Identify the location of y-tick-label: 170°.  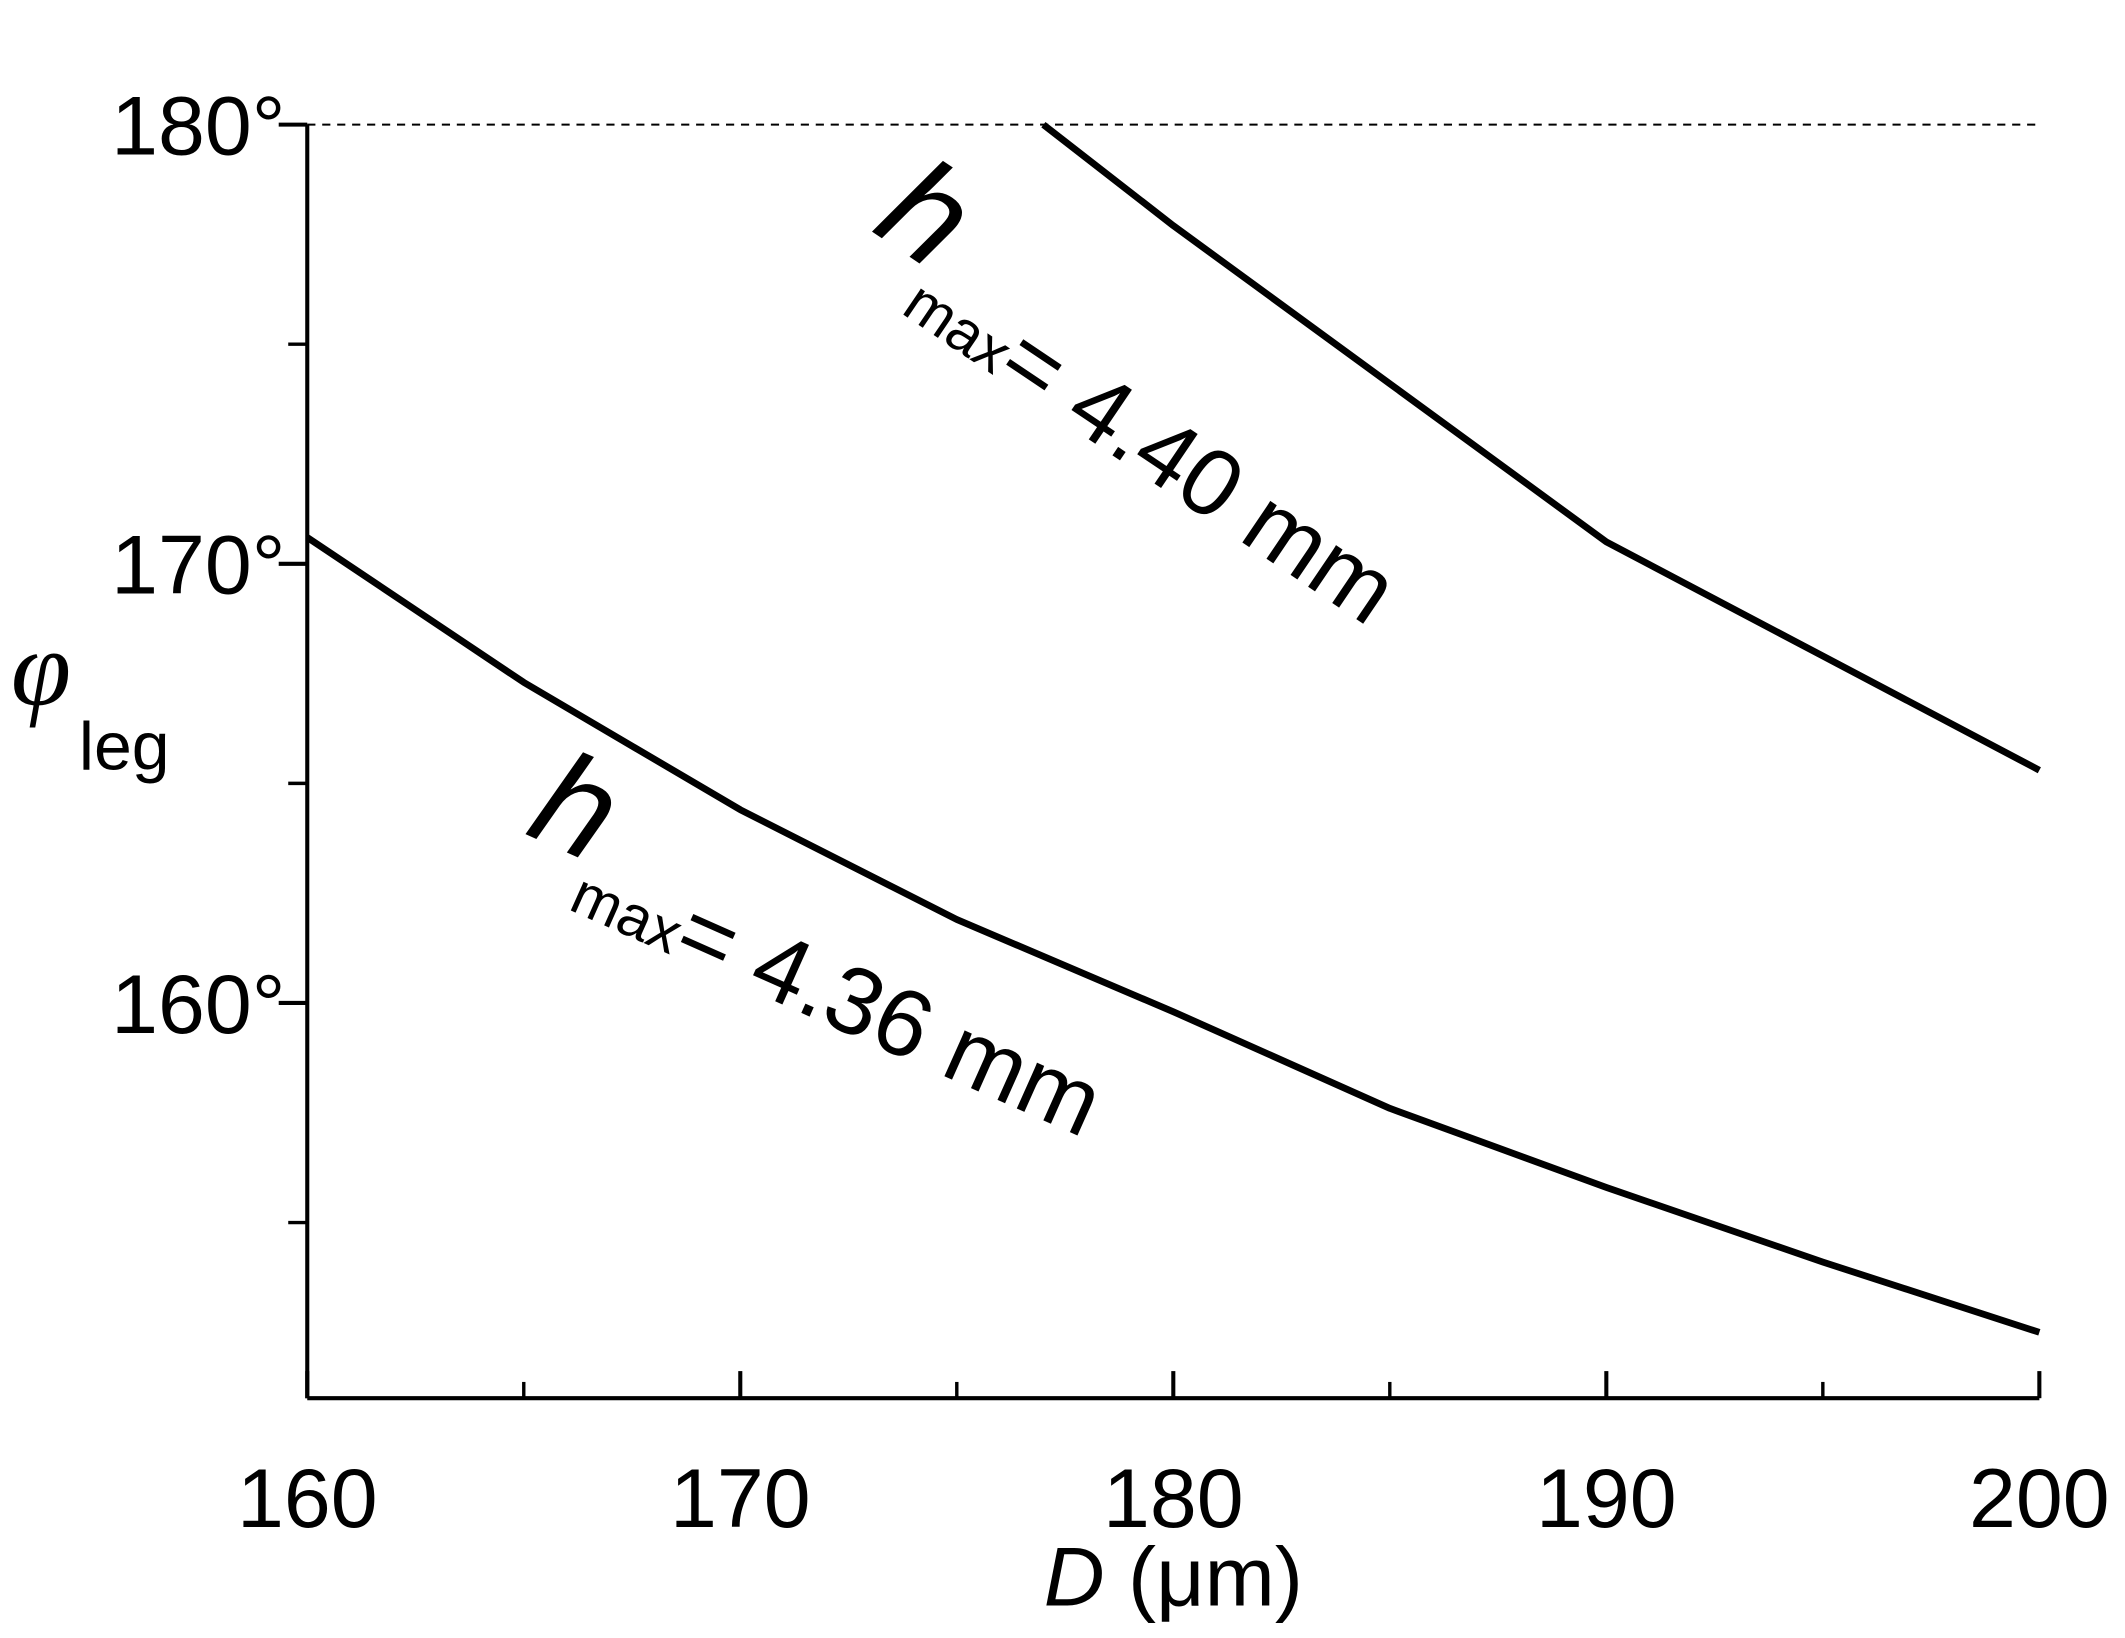
(198, 565).